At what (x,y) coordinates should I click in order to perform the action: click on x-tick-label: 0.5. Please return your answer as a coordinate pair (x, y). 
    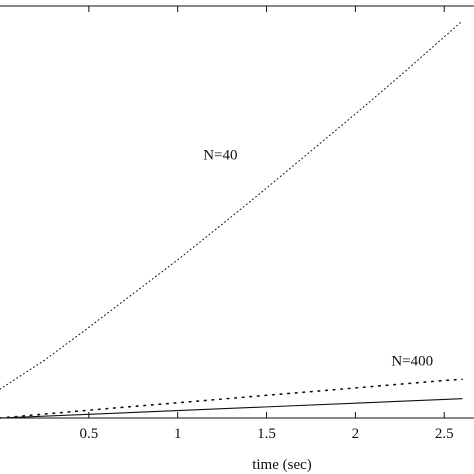
    Looking at the image, I should click on (88, 434).